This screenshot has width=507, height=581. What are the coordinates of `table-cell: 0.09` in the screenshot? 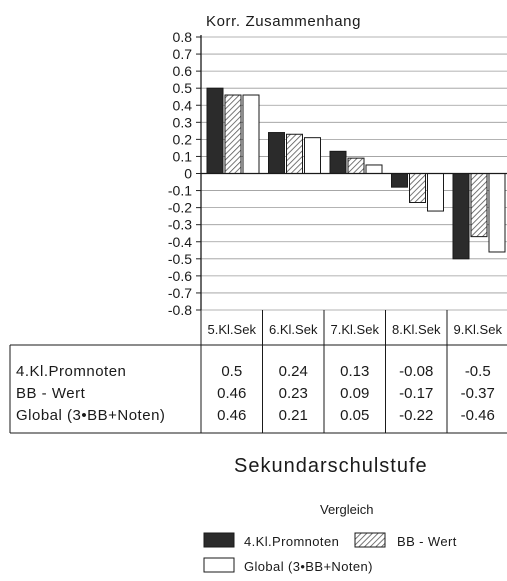 It's located at (354, 393).